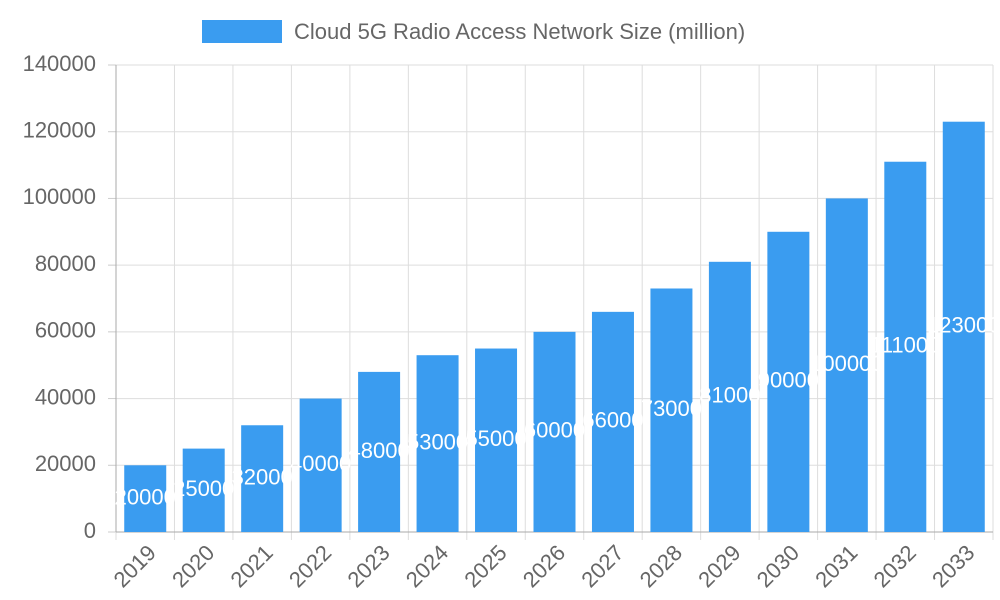 The image size is (1000, 600). What do you see at coordinates (310, 566) in the screenshot?
I see `x-tick-label: 2022` at bounding box center [310, 566].